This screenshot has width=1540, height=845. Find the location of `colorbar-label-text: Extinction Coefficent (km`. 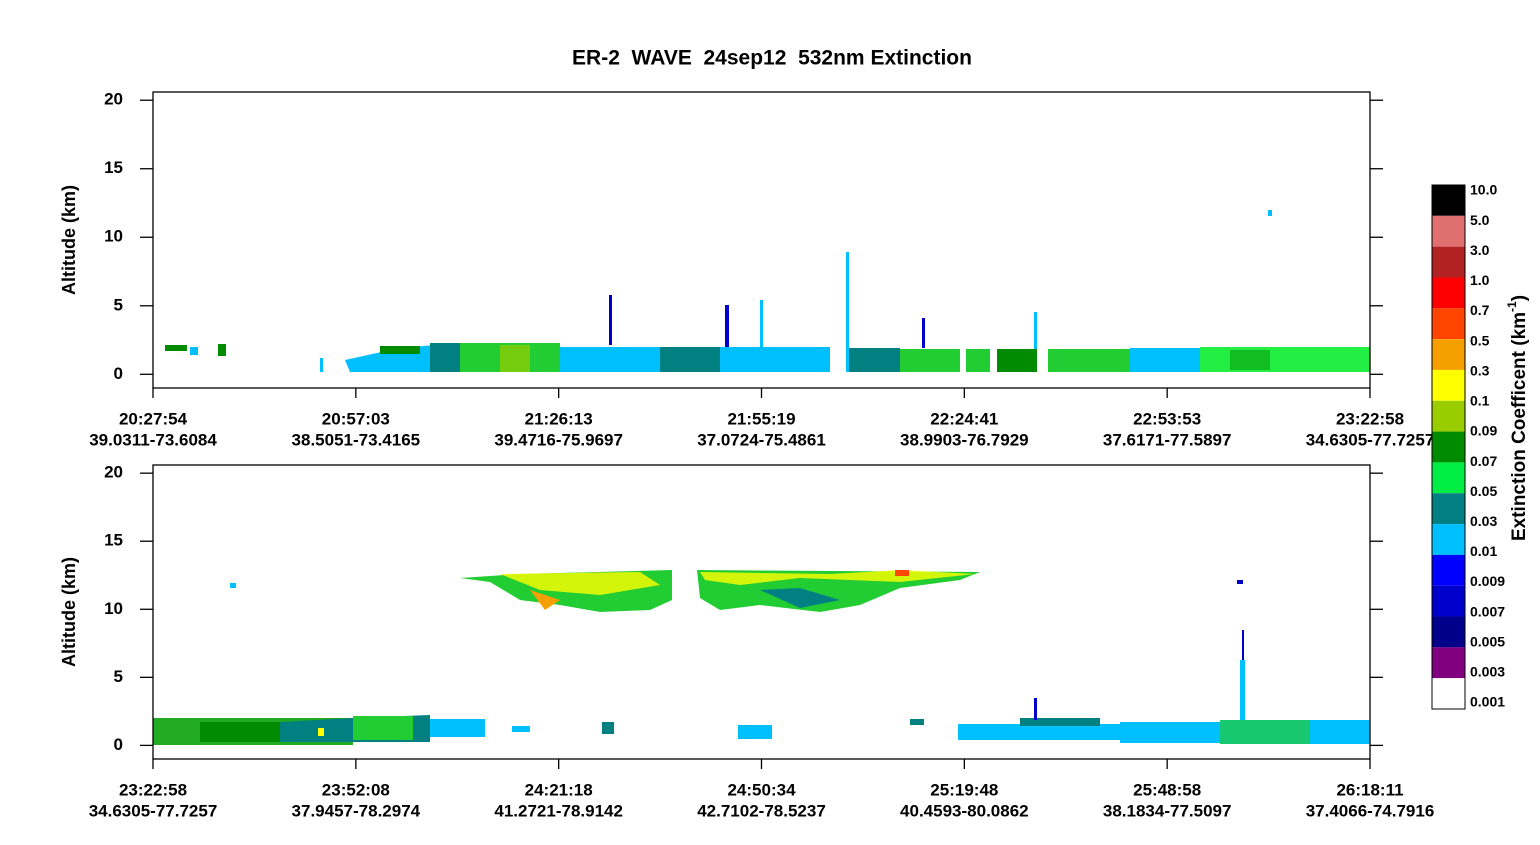

colorbar-label-text: Extinction Coefficent (km is located at coordinates (1519, 426).